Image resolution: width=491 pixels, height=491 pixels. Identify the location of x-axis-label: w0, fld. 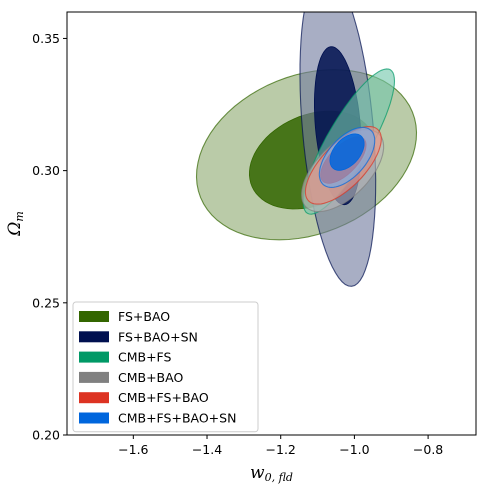
(271, 473).